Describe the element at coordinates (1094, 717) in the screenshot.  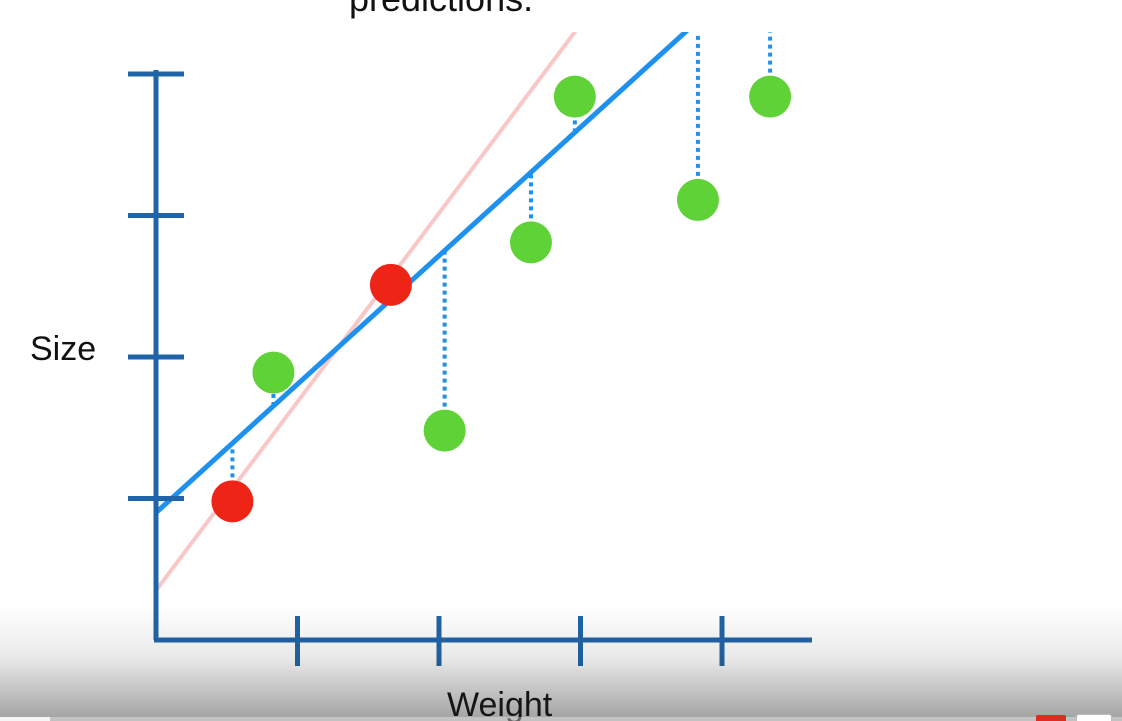
I see `settings-icon` at that location.